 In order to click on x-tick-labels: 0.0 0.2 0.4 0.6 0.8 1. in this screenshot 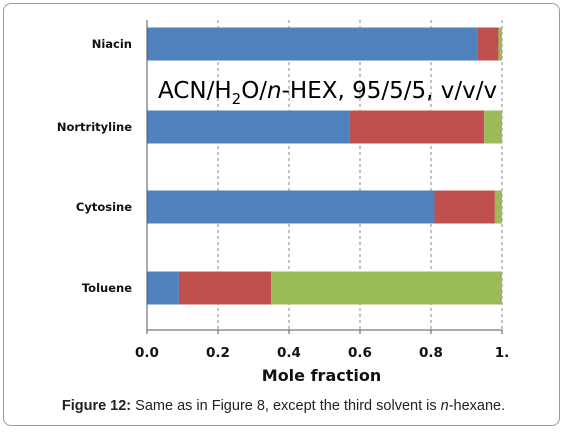, I will do `click(322, 345)`.